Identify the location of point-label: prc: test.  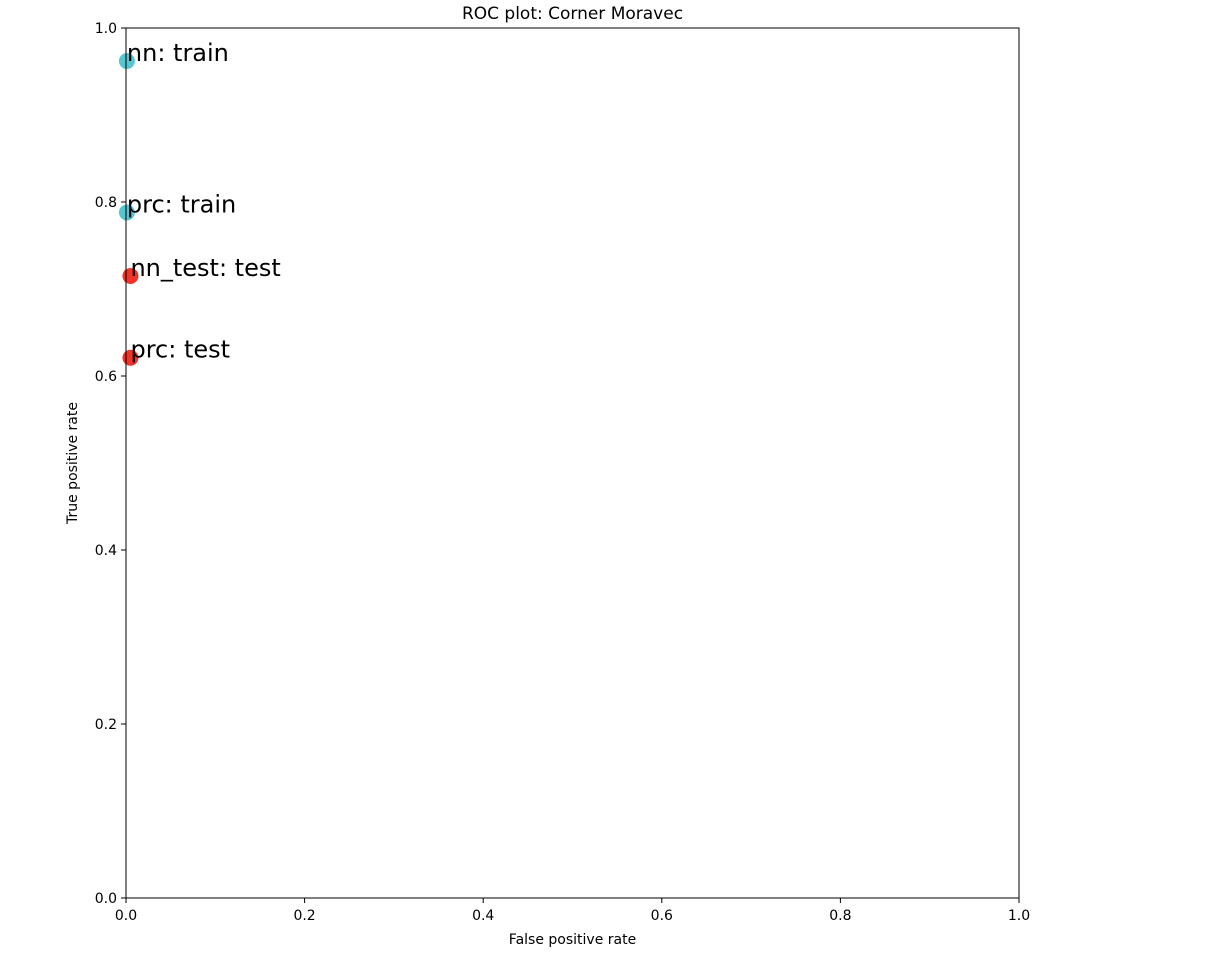
(180, 350).